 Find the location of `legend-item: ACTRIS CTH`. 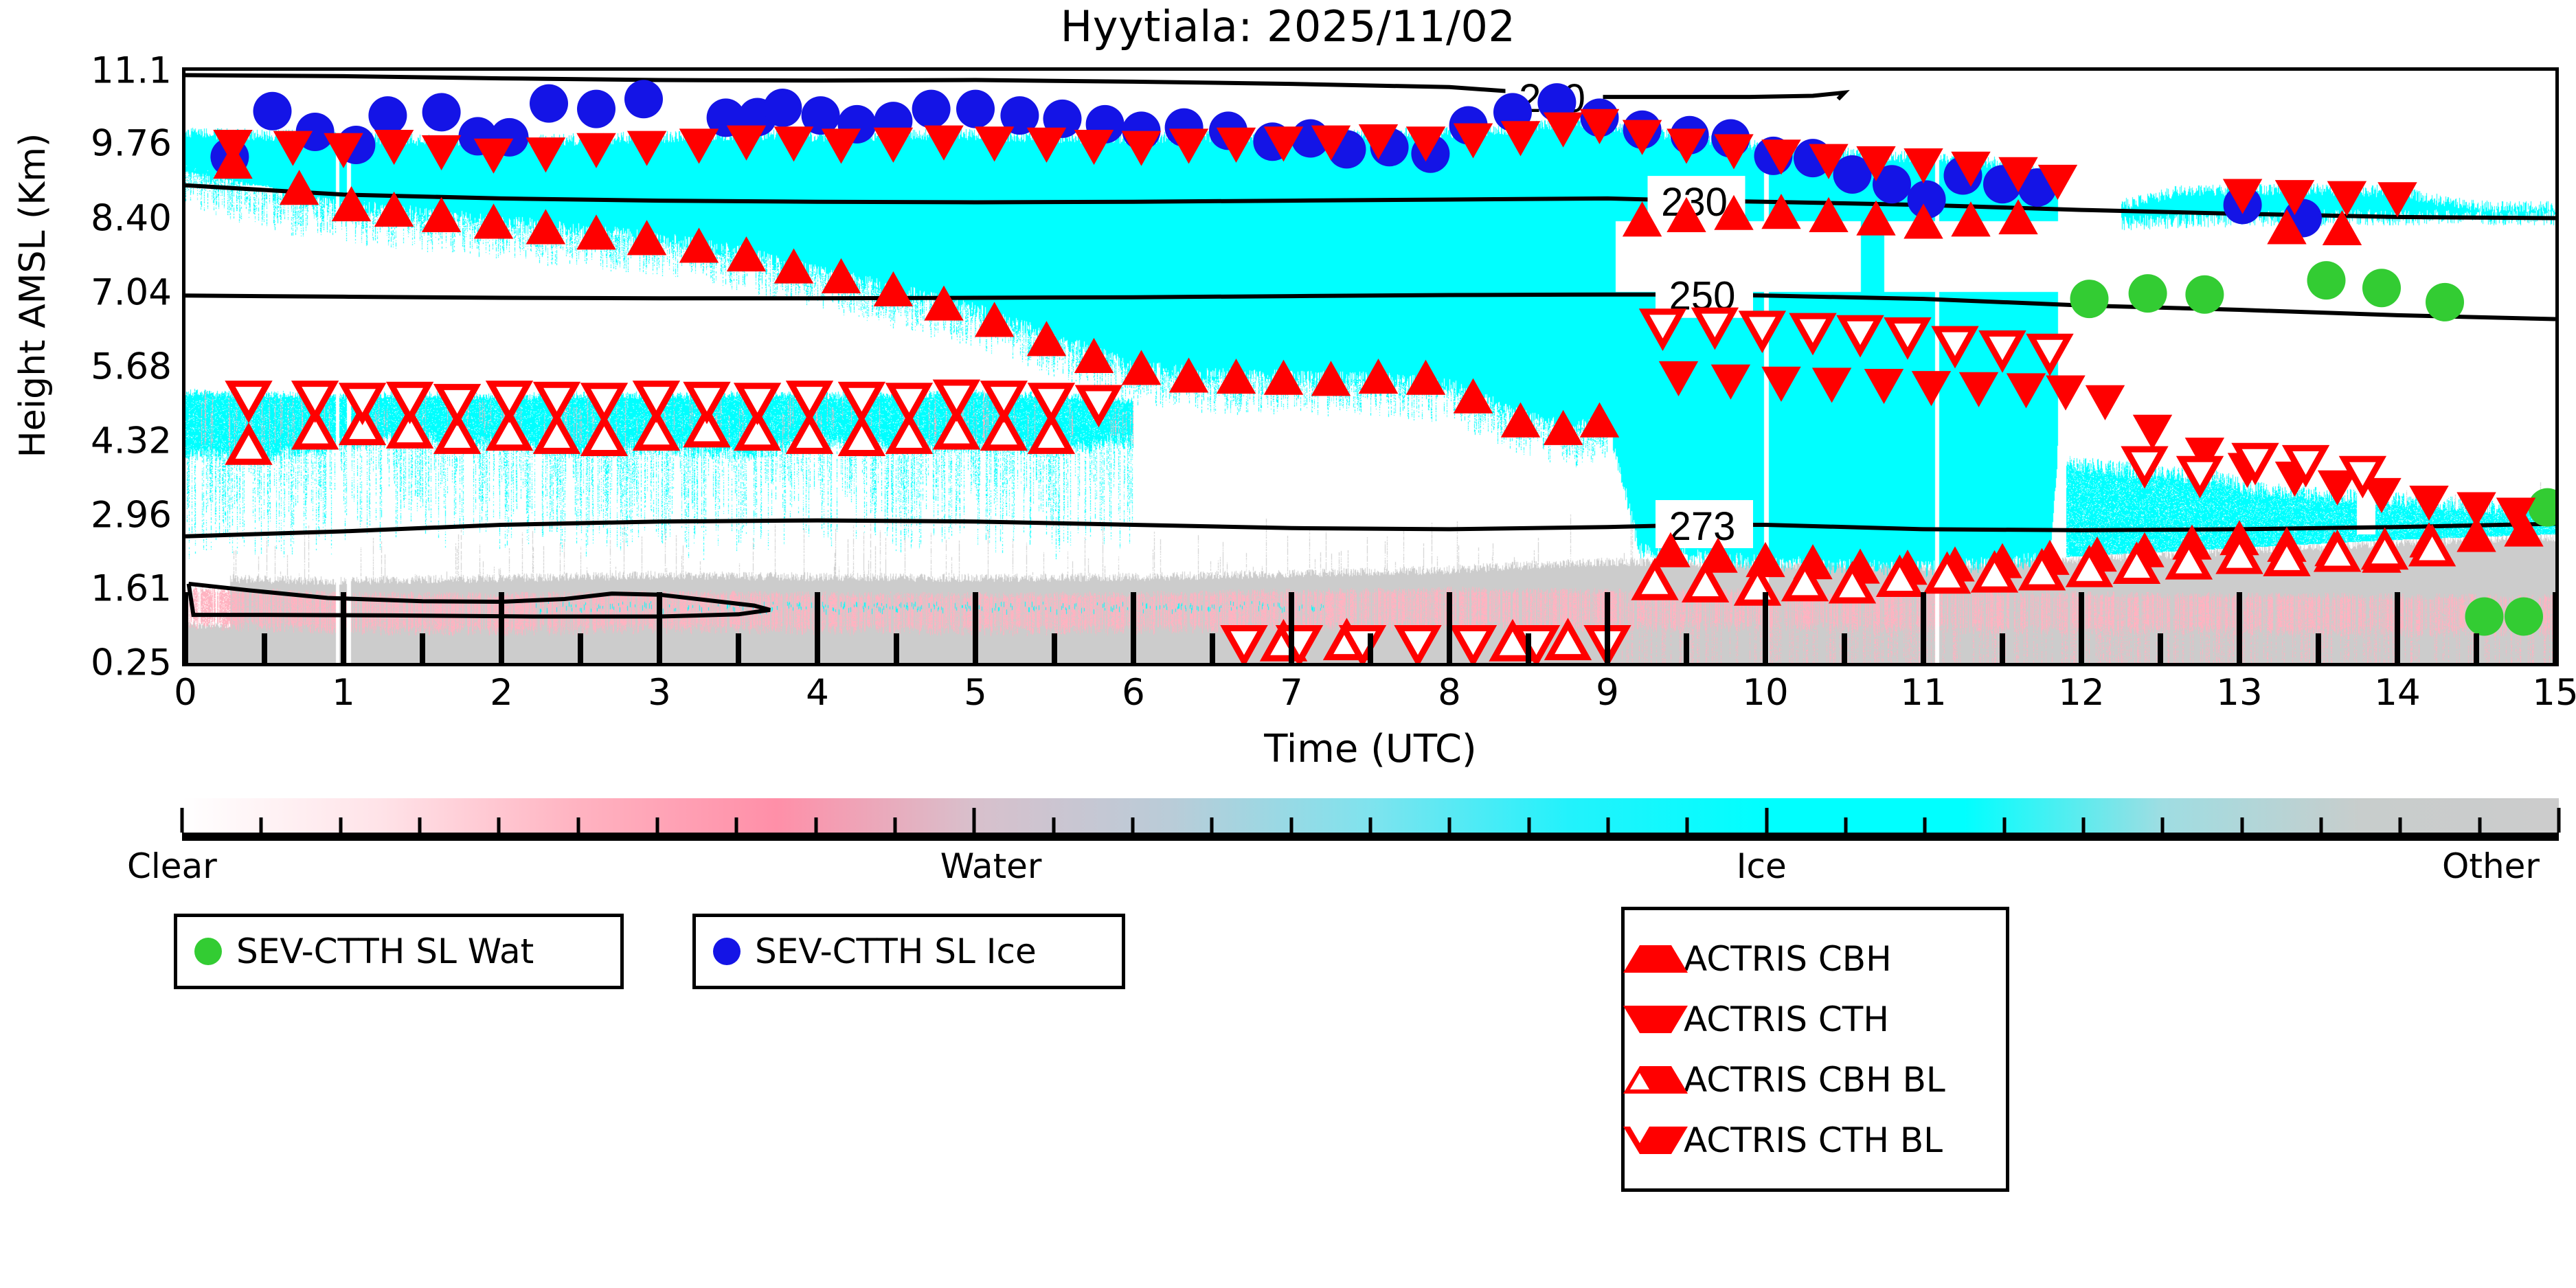

legend-item: ACTRIS CTH is located at coordinates (1814, 1019).